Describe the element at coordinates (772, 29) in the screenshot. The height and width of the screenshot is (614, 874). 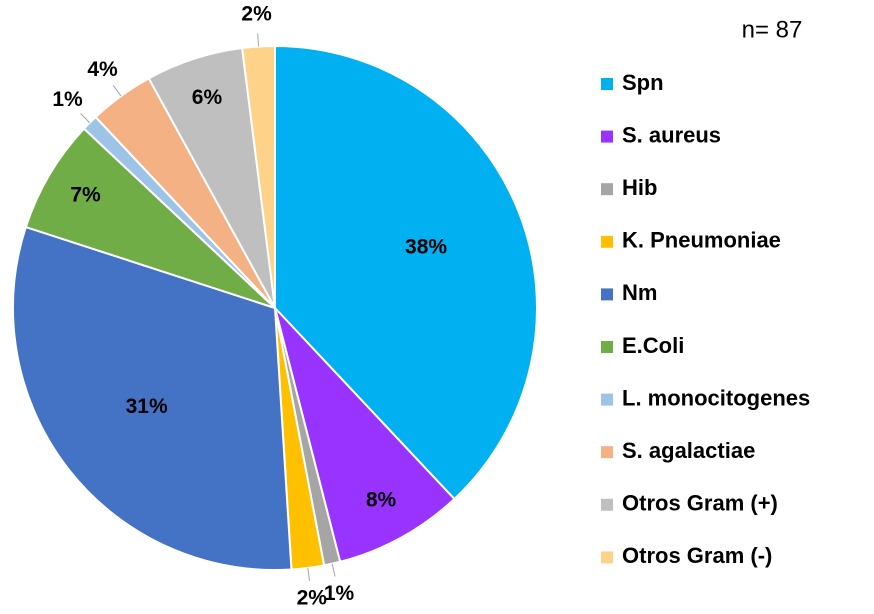
I see `annotation: n= 87` at that location.